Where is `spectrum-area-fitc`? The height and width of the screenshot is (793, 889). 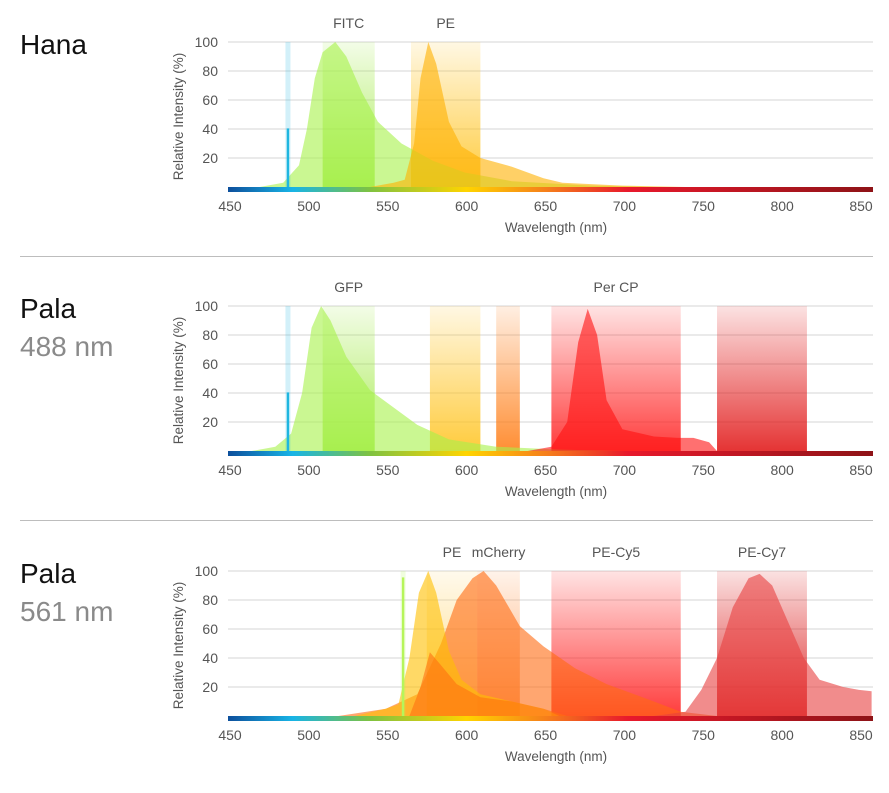 spectrum-area-fitc is located at coordinates (456, 114).